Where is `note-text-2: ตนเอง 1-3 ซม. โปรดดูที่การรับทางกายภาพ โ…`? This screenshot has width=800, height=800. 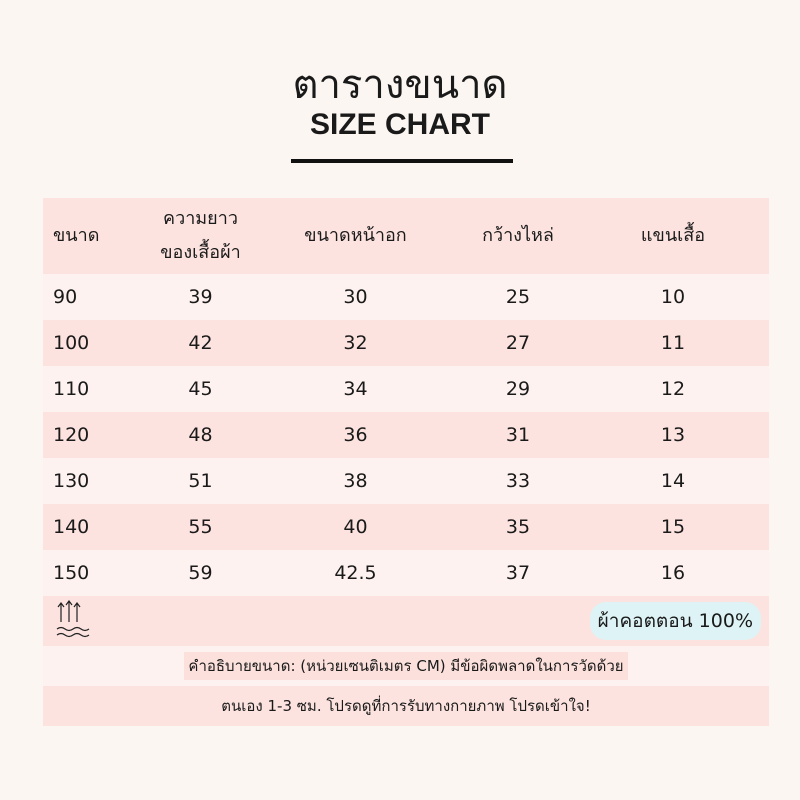
note-text-2: ตนเอง 1-3 ซม. โปรดดูที่การรับทางกายภาพ โ… is located at coordinates (406, 706).